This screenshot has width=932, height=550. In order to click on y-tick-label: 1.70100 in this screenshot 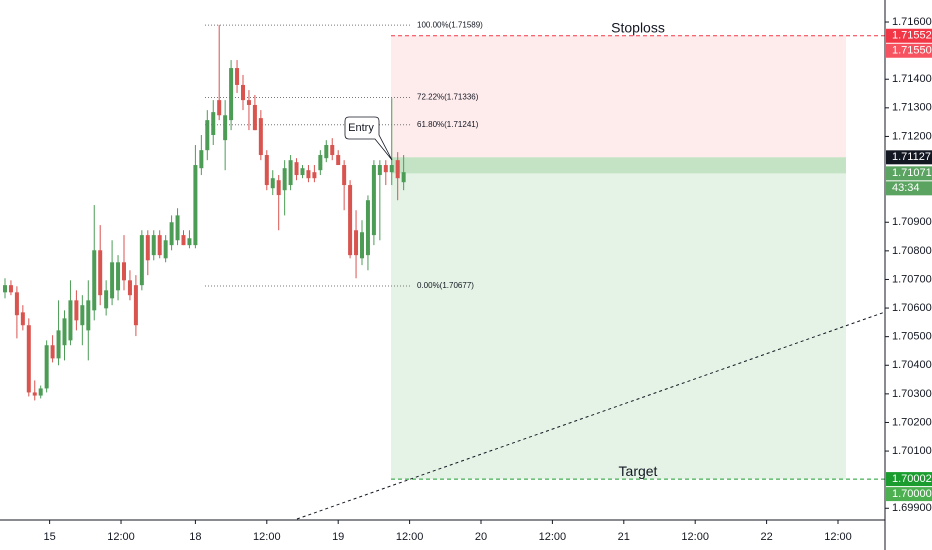, I will do `click(912, 451)`.